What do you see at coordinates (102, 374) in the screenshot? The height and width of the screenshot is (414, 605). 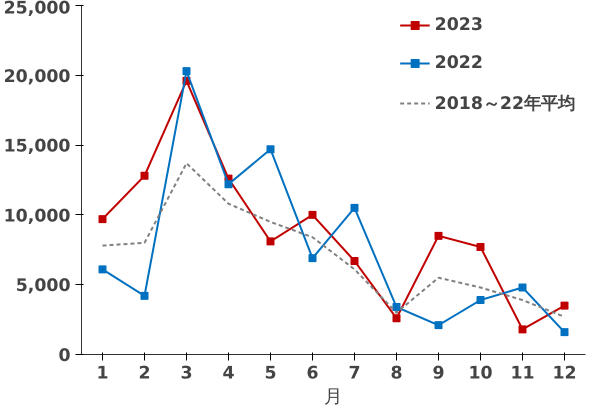 I see `x-tick-label: 1` at bounding box center [102, 374].